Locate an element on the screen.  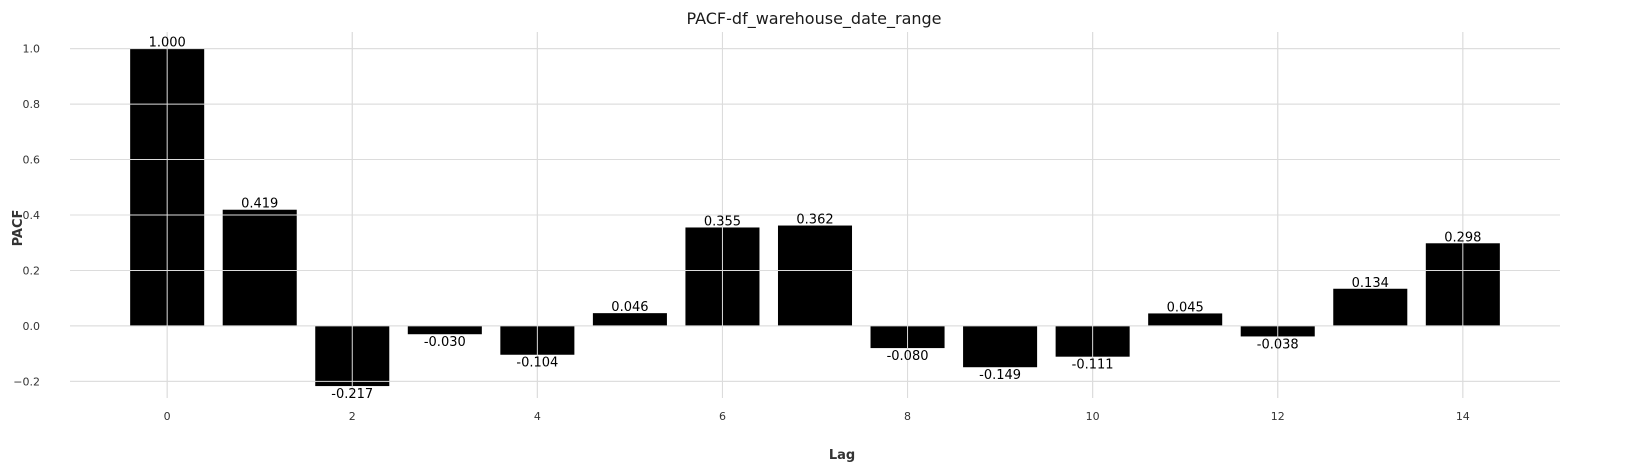
data-label-lag-0: 1.000 is located at coordinates (167, 43).